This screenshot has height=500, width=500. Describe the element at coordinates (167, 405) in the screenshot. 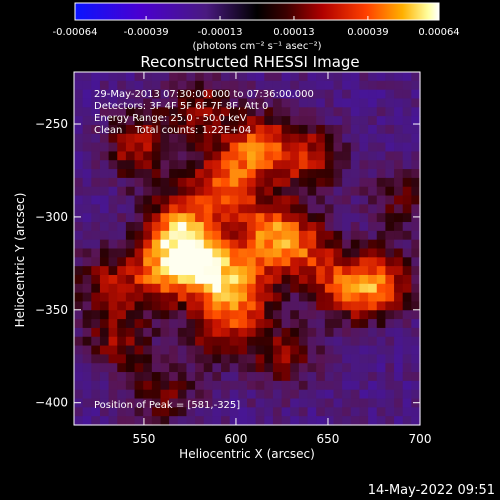

I see `peak-position-label: Position of Peak = [581,-325]` at that location.